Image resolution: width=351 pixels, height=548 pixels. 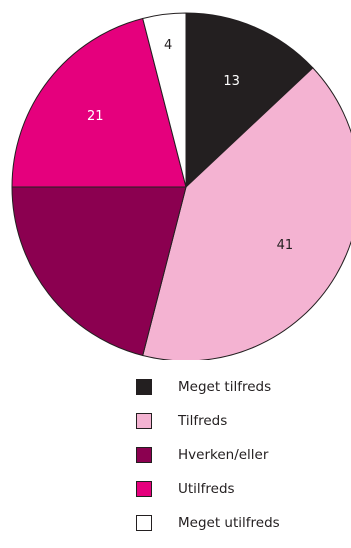 What do you see at coordinates (206, 489) in the screenshot?
I see `legend-label: Utilfreds` at bounding box center [206, 489].